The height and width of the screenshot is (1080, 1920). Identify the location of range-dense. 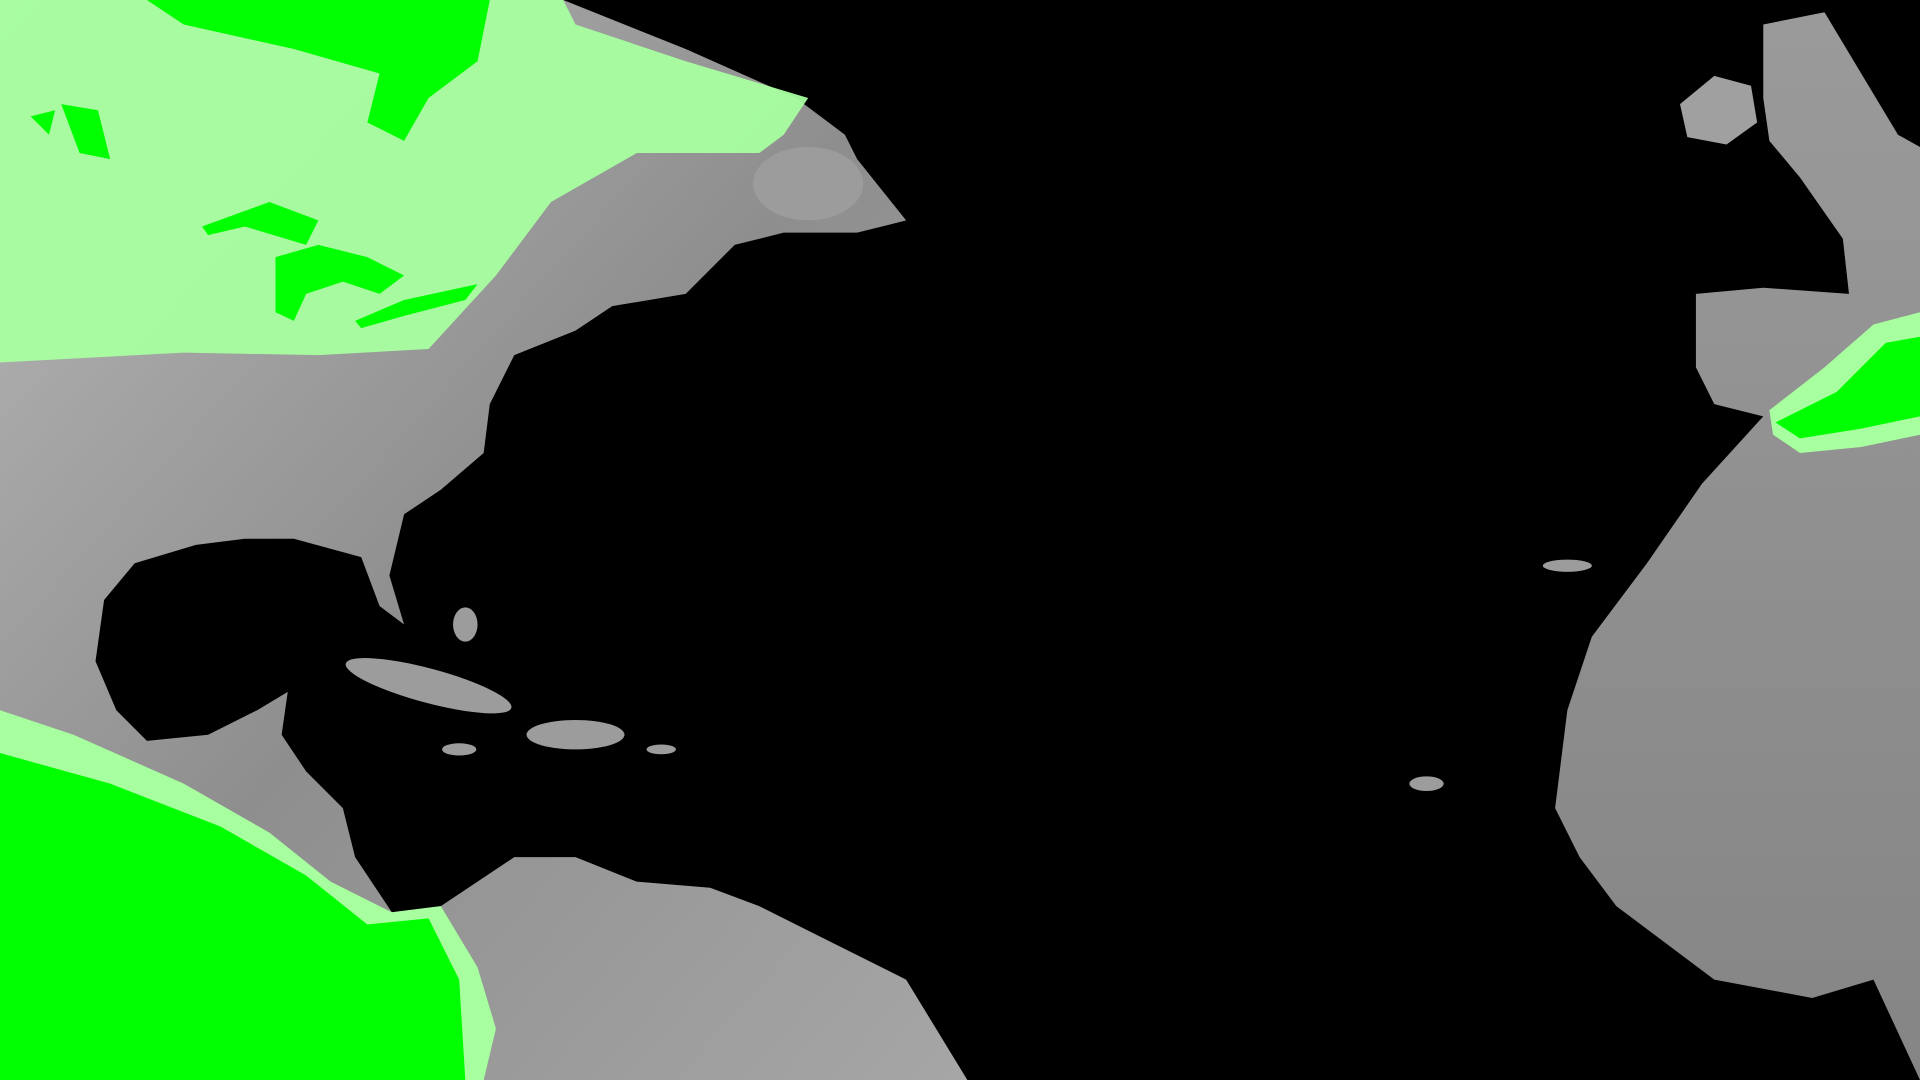
(260, 164).